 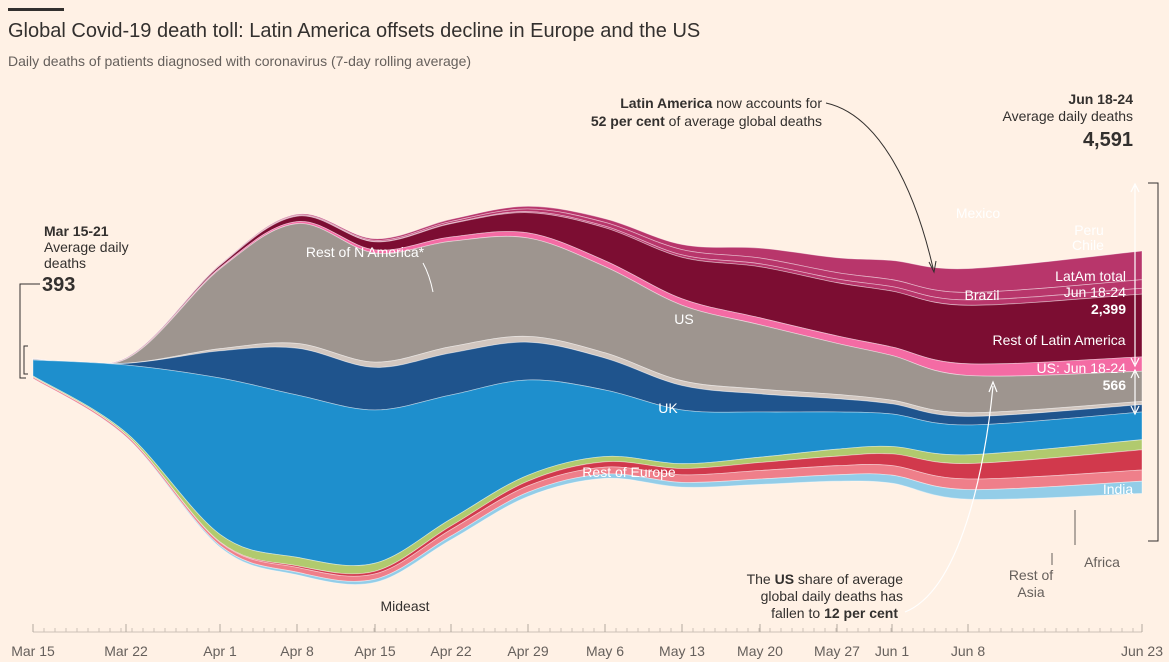 I want to click on us-value: 566, so click(x=1115, y=385).